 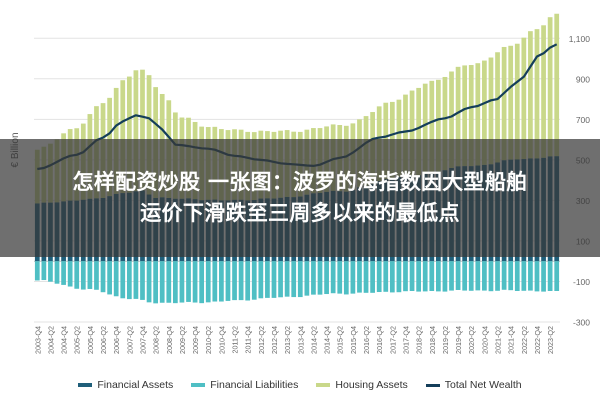 I want to click on x-tick-label: 2007-Q4, so click(x=142, y=340).